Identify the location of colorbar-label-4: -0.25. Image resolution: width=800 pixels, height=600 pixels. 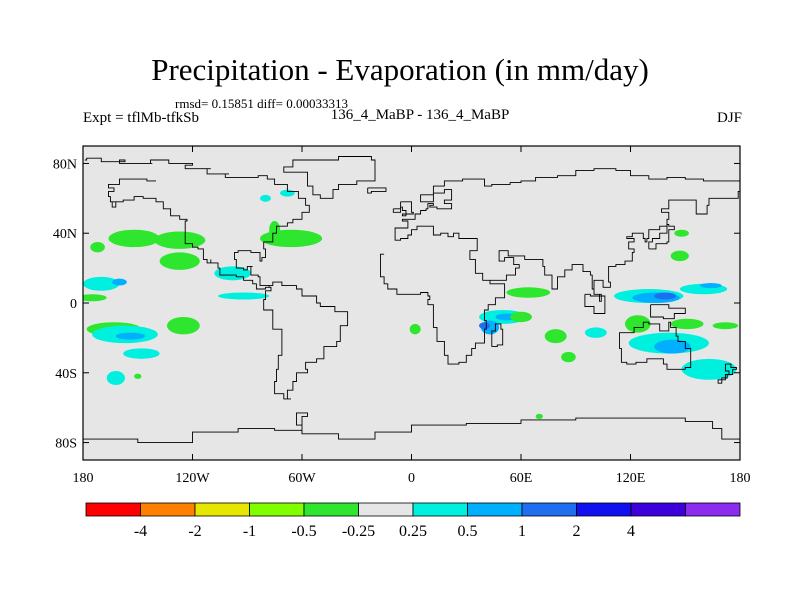
(358, 531).